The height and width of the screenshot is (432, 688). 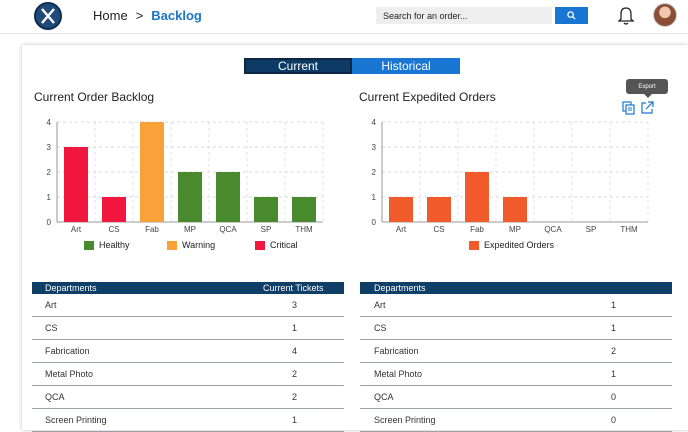 What do you see at coordinates (304, 209) in the screenshot?
I see `bar-thm` at bounding box center [304, 209].